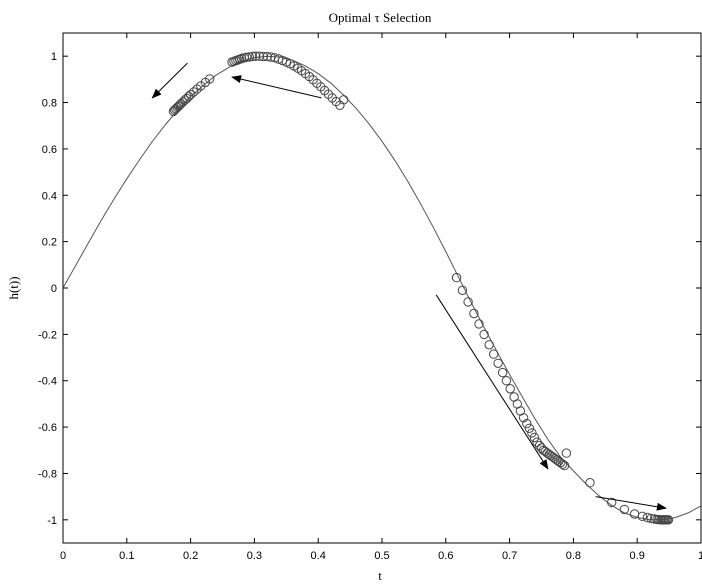  Describe the element at coordinates (700, 556) in the screenshot. I see `x-tick-label: 1` at that location.